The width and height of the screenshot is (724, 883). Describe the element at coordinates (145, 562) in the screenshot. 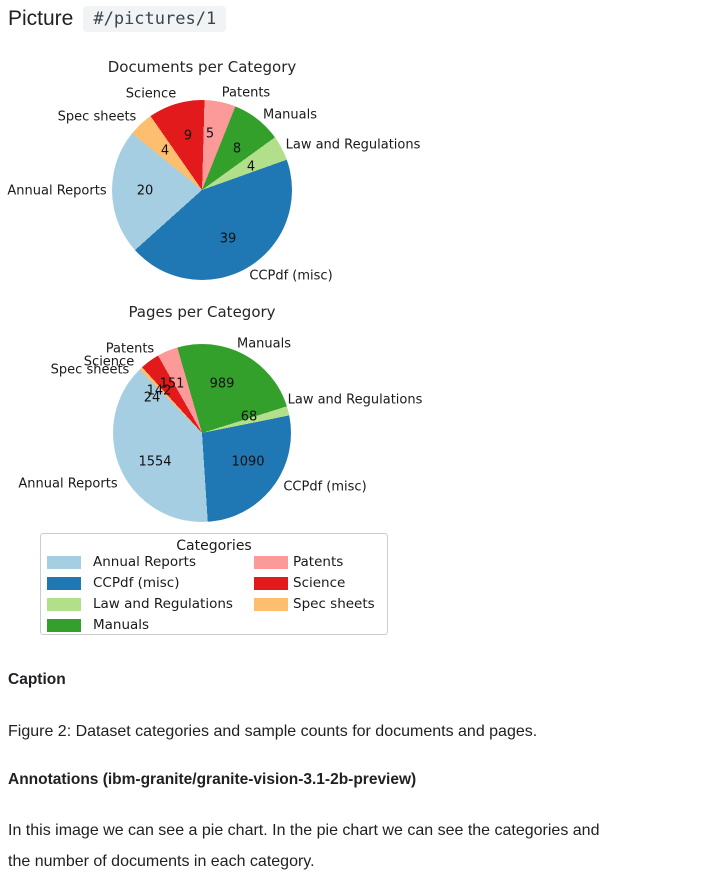

I see `legend-label-annual-reports: Annual Reports` at that location.